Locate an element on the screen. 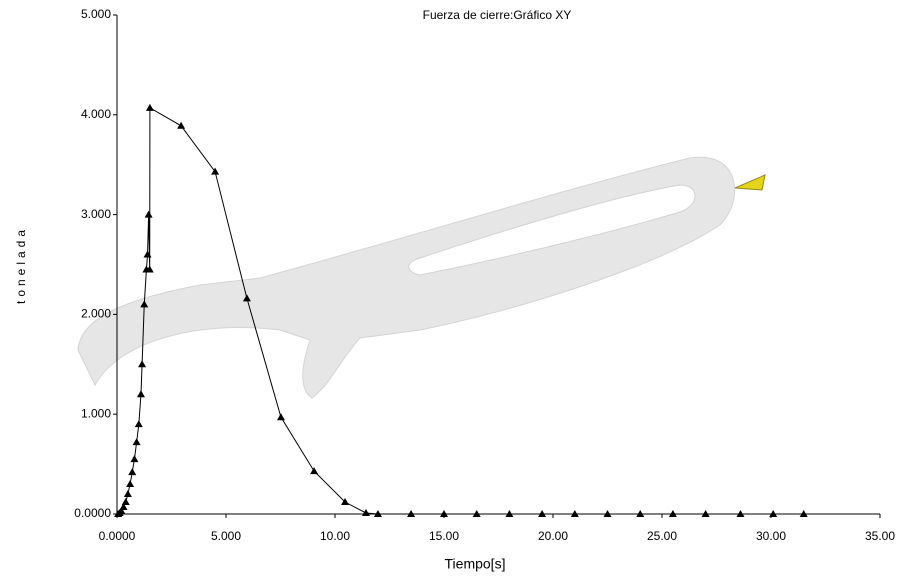  x-tick-label: 5.000 is located at coordinates (226, 536).